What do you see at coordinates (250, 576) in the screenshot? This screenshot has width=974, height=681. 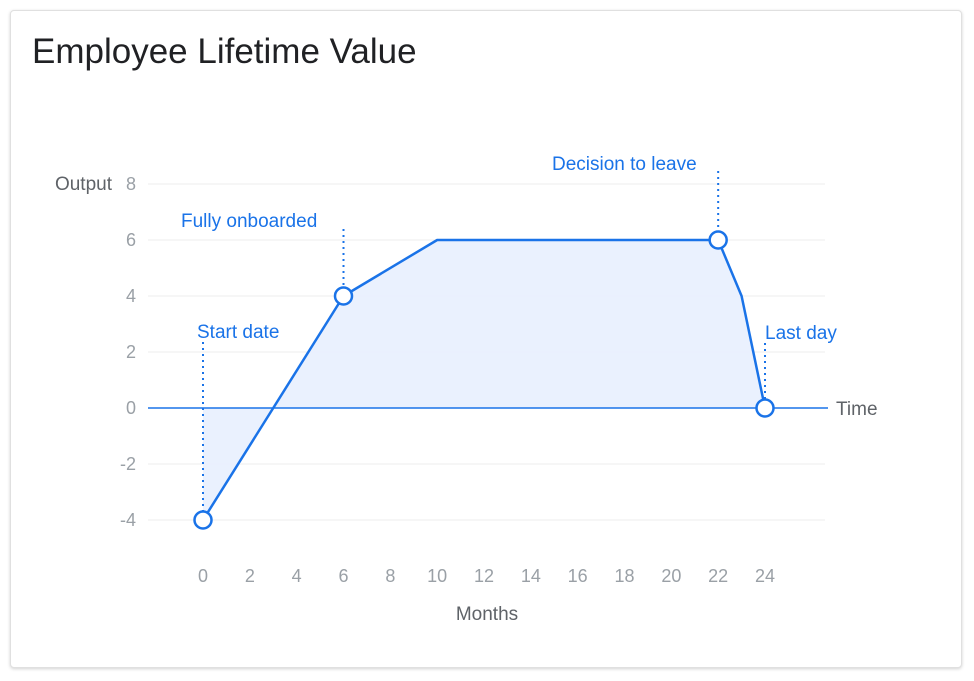 I see `x-tick-label: 2` at bounding box center [250, 576].